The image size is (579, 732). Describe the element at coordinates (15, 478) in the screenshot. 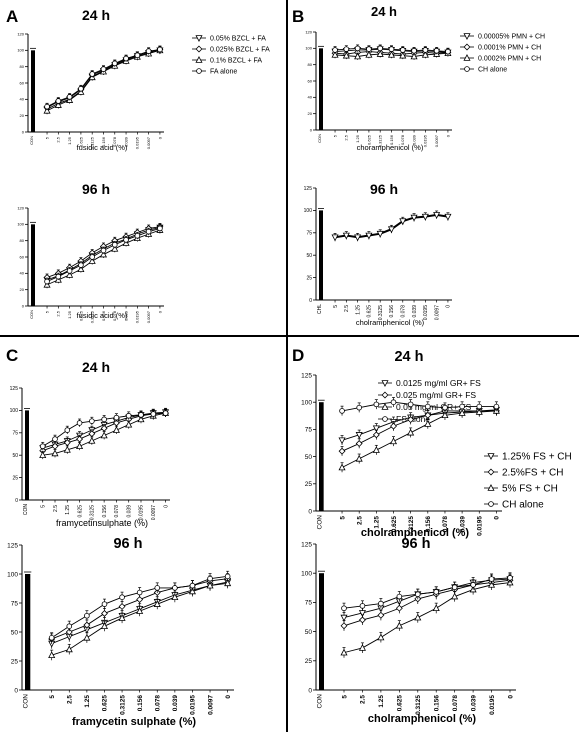

I see `y-tick-label: 25` at that location.